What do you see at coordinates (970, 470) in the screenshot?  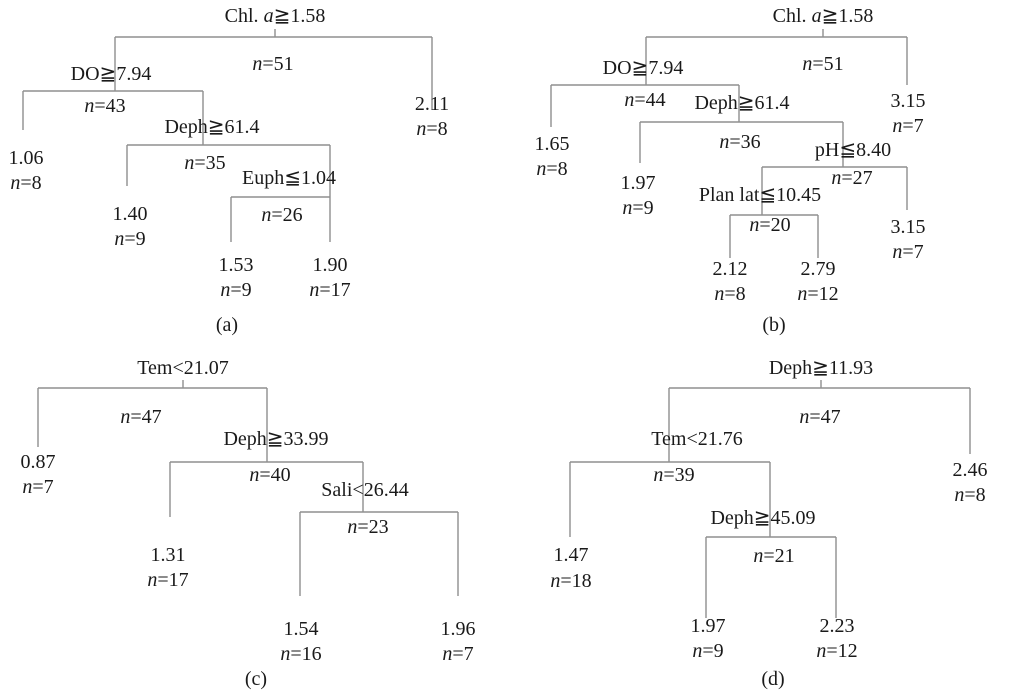 I see `leaf-value: 2.46` at bounding box center [970, 470].